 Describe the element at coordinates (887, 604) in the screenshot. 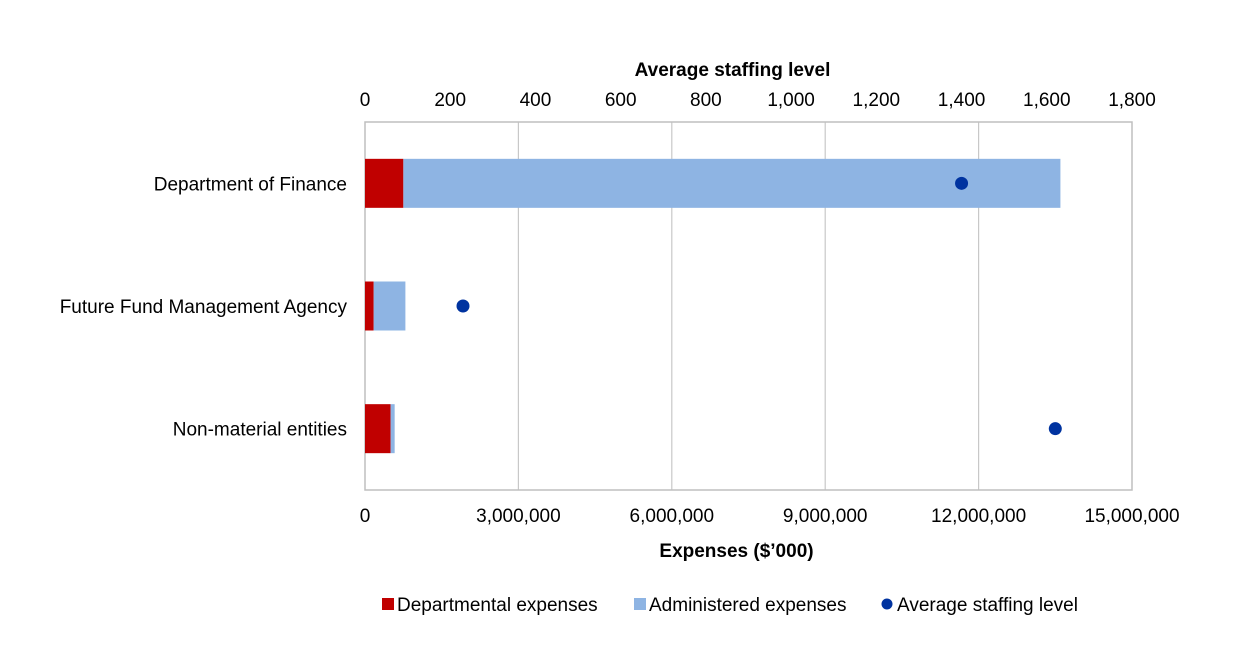

I see `legend-marker-scatter` at that location.